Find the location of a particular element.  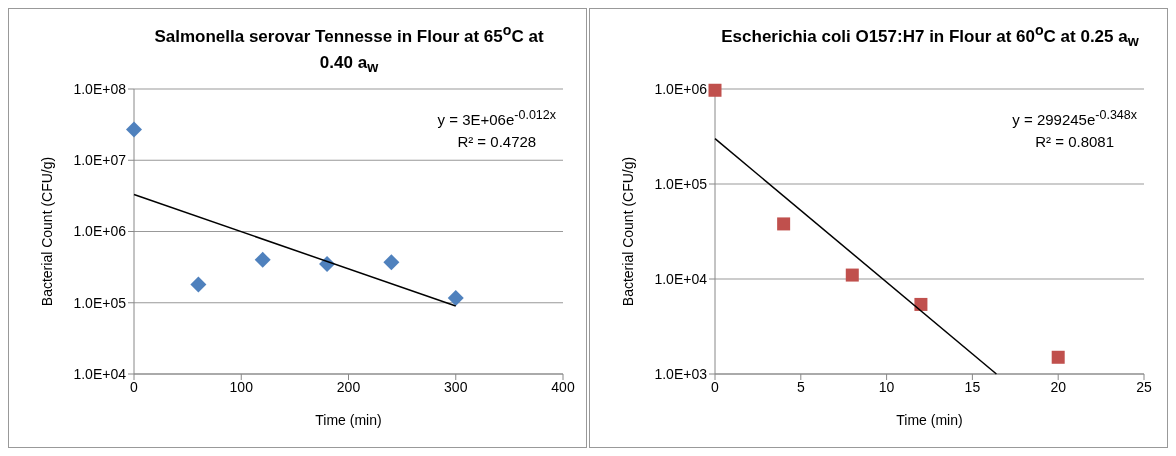

x-tick-label: 300 is located at coordinates (456, 386).